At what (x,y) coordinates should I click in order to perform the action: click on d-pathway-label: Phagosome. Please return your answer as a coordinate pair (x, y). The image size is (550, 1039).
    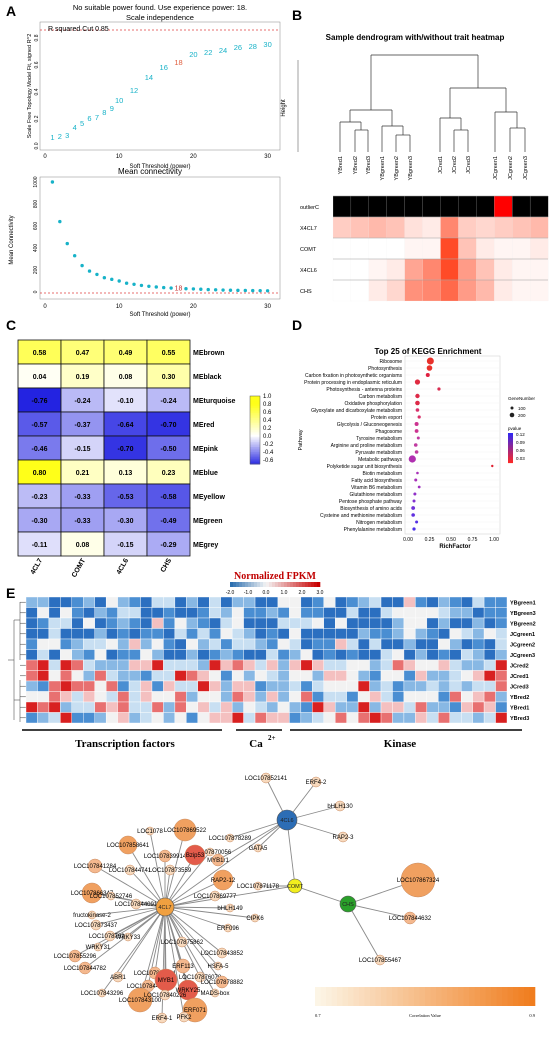
    Looking at the image, I should click on (388, 432).